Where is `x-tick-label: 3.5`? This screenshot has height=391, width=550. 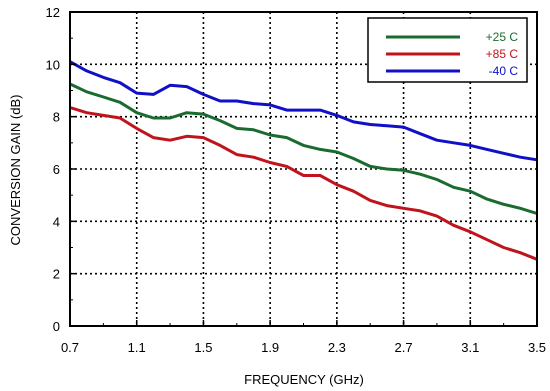 x-tick-label: 3.5 is located at coordinates (537, 347).